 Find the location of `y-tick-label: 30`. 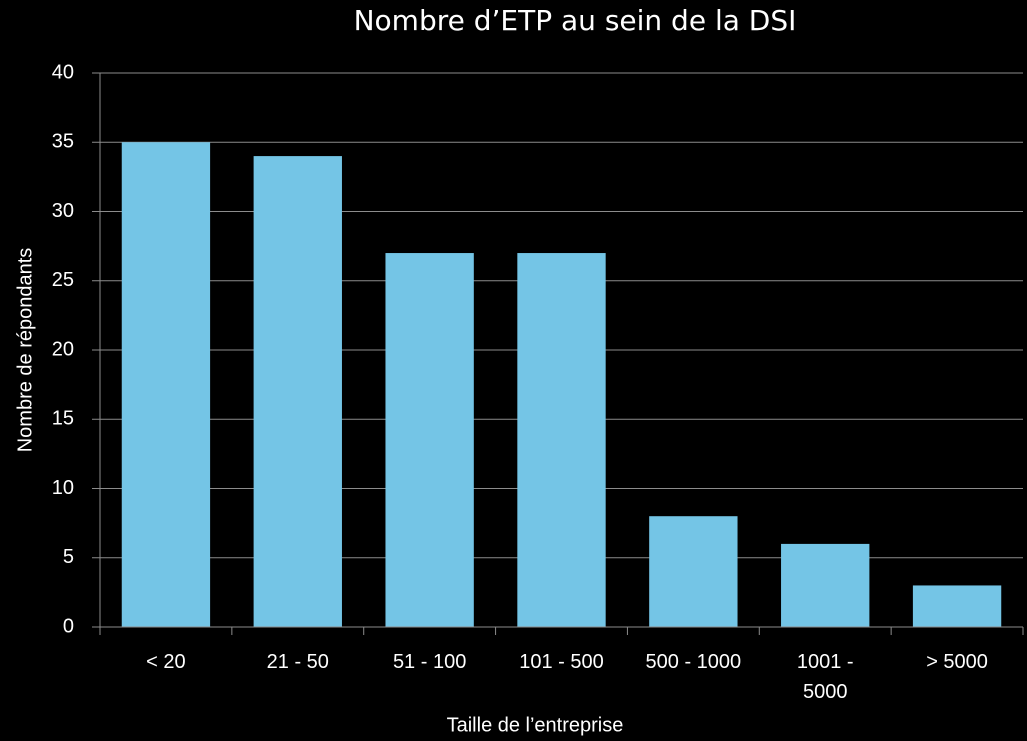

y-tick-label: 30 is located at coordinates (63, 211).